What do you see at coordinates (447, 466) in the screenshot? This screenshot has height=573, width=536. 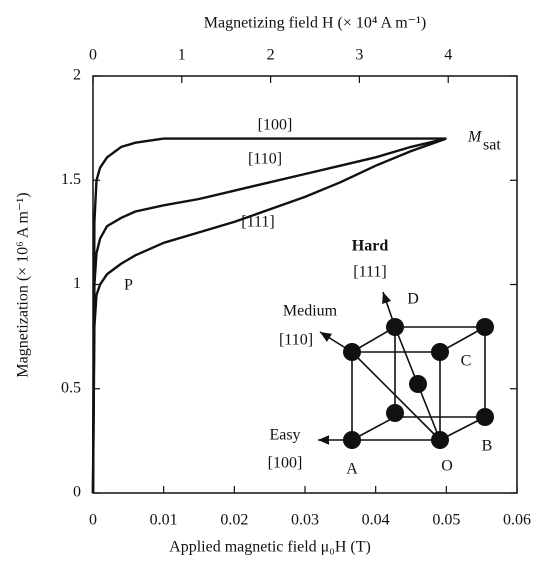 I see `inset-label: O` at bounding box center [447, 466].